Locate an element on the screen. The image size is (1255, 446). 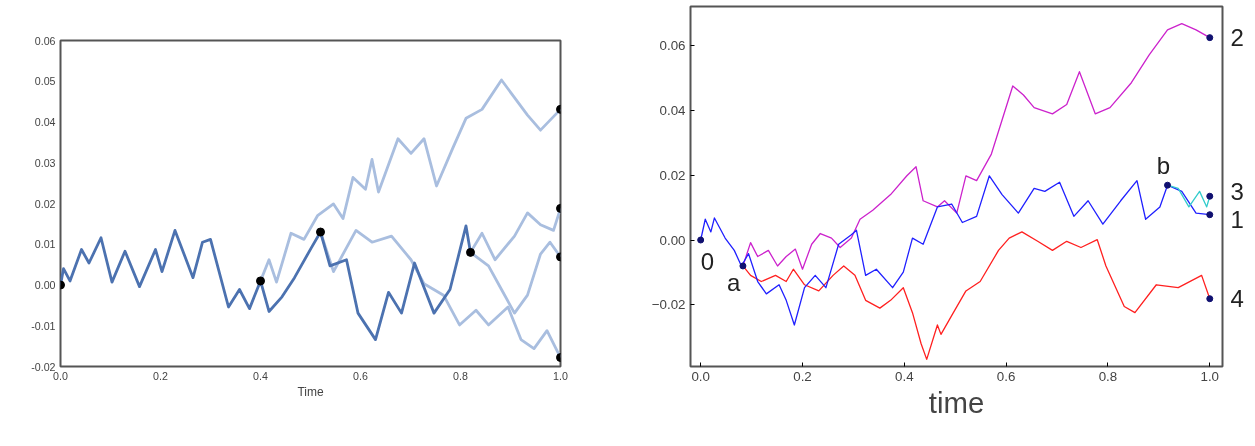
y-tick-label: -0.02 is located at coordinates (43, 366).